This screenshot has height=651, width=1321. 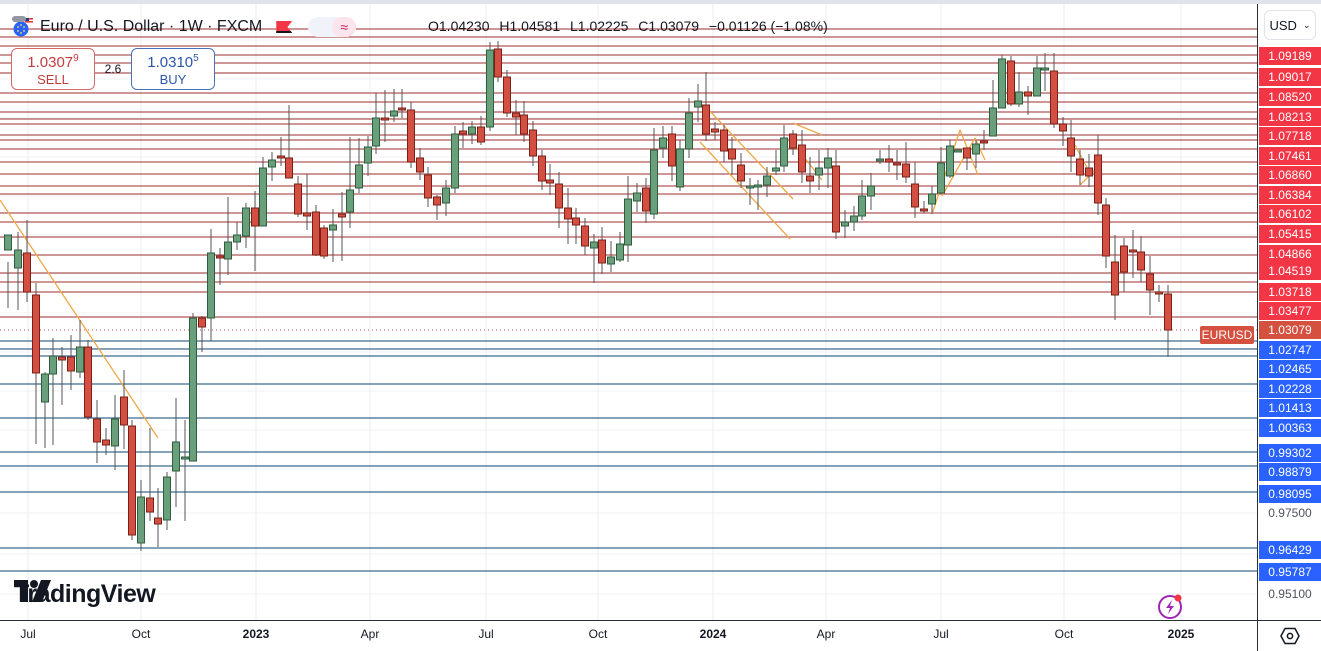 I want to click on buy-price: 1.03105, so click(x=173, y=62).